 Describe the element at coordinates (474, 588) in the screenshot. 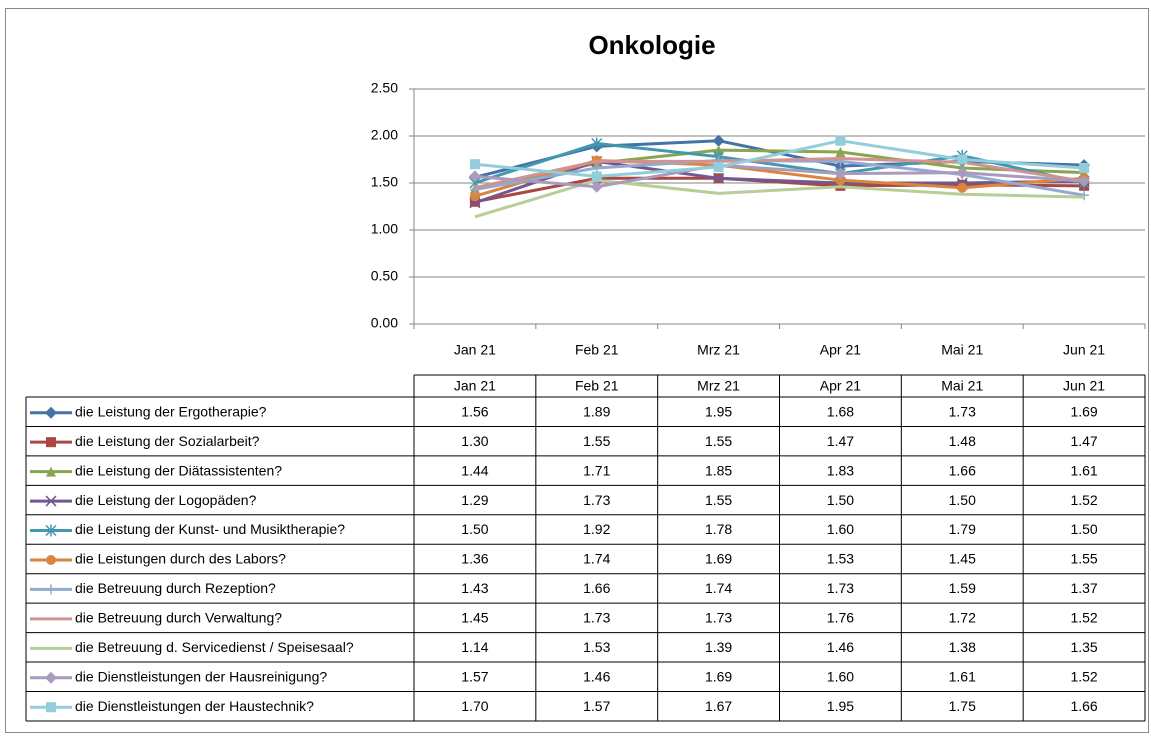

I see `table-cell: 1.43` at that location.